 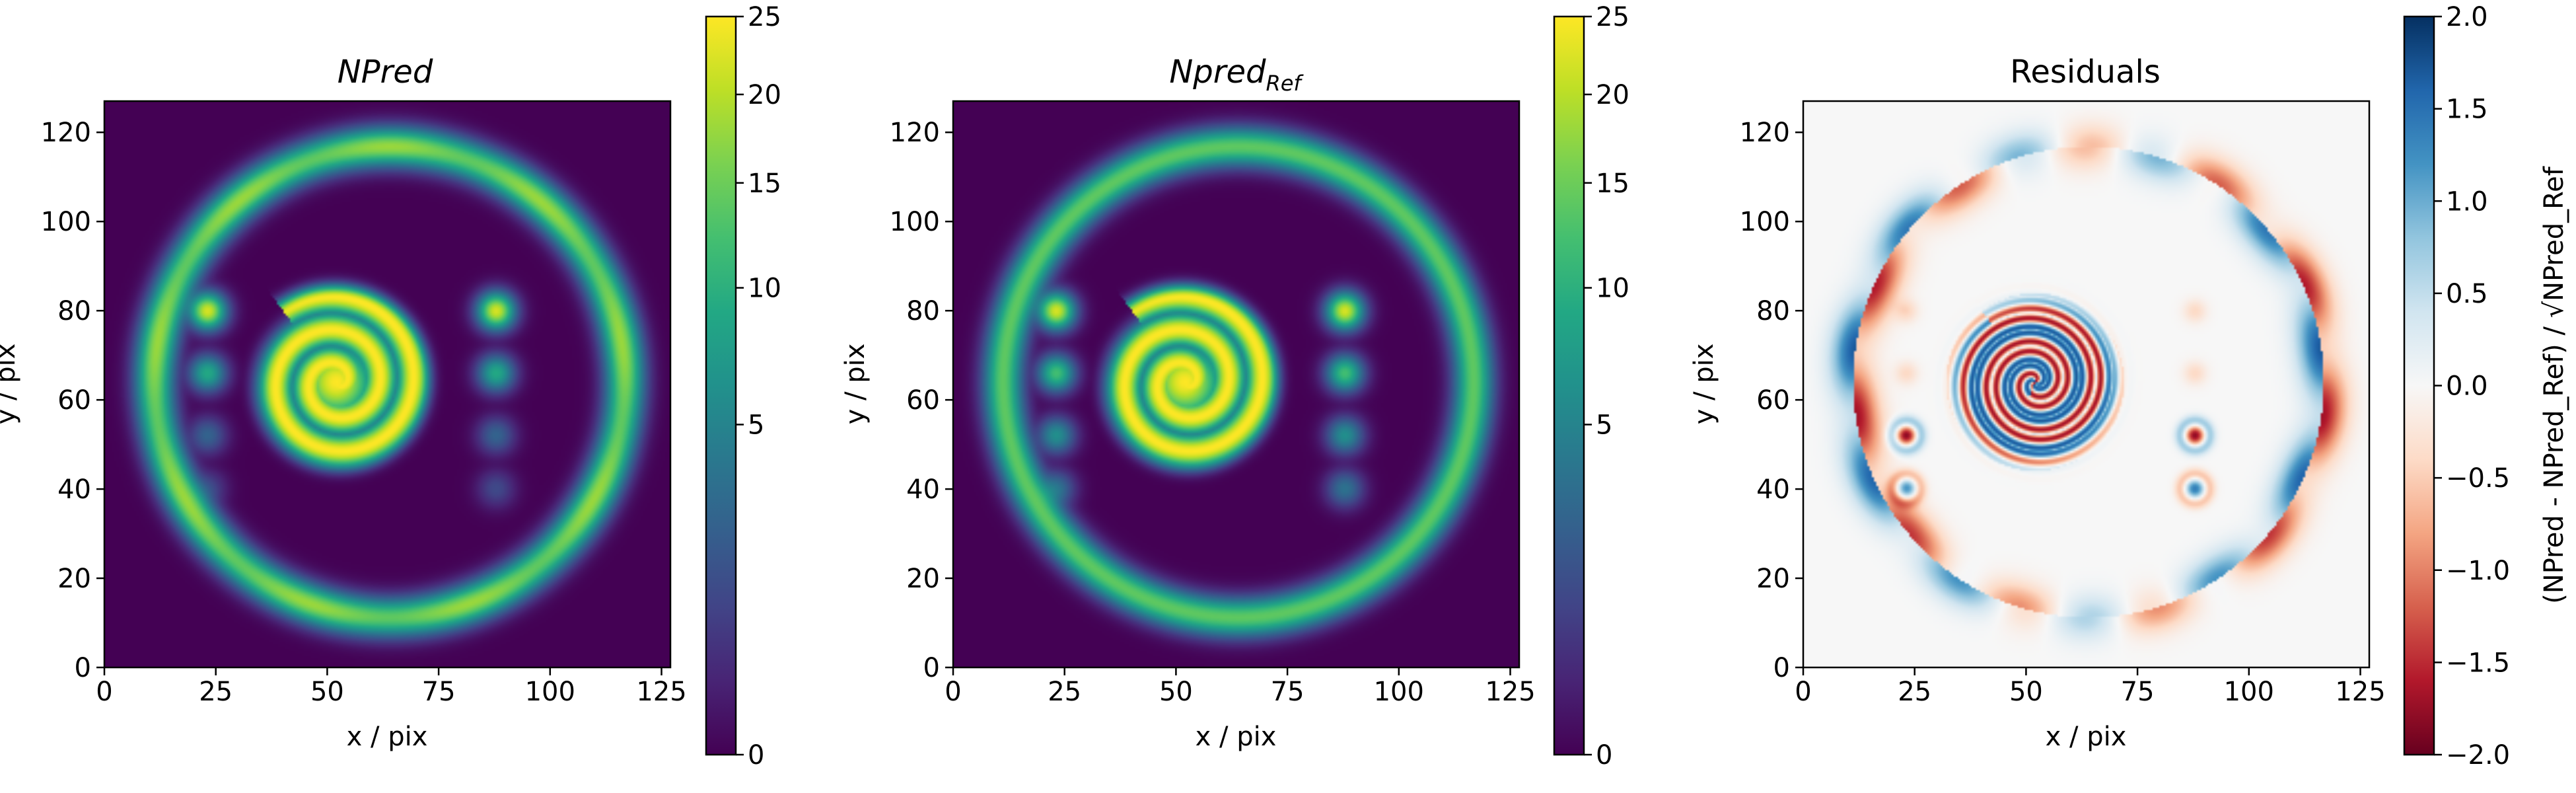 I want to click on panel-title: Residuals, so click(x=2085, y=72).